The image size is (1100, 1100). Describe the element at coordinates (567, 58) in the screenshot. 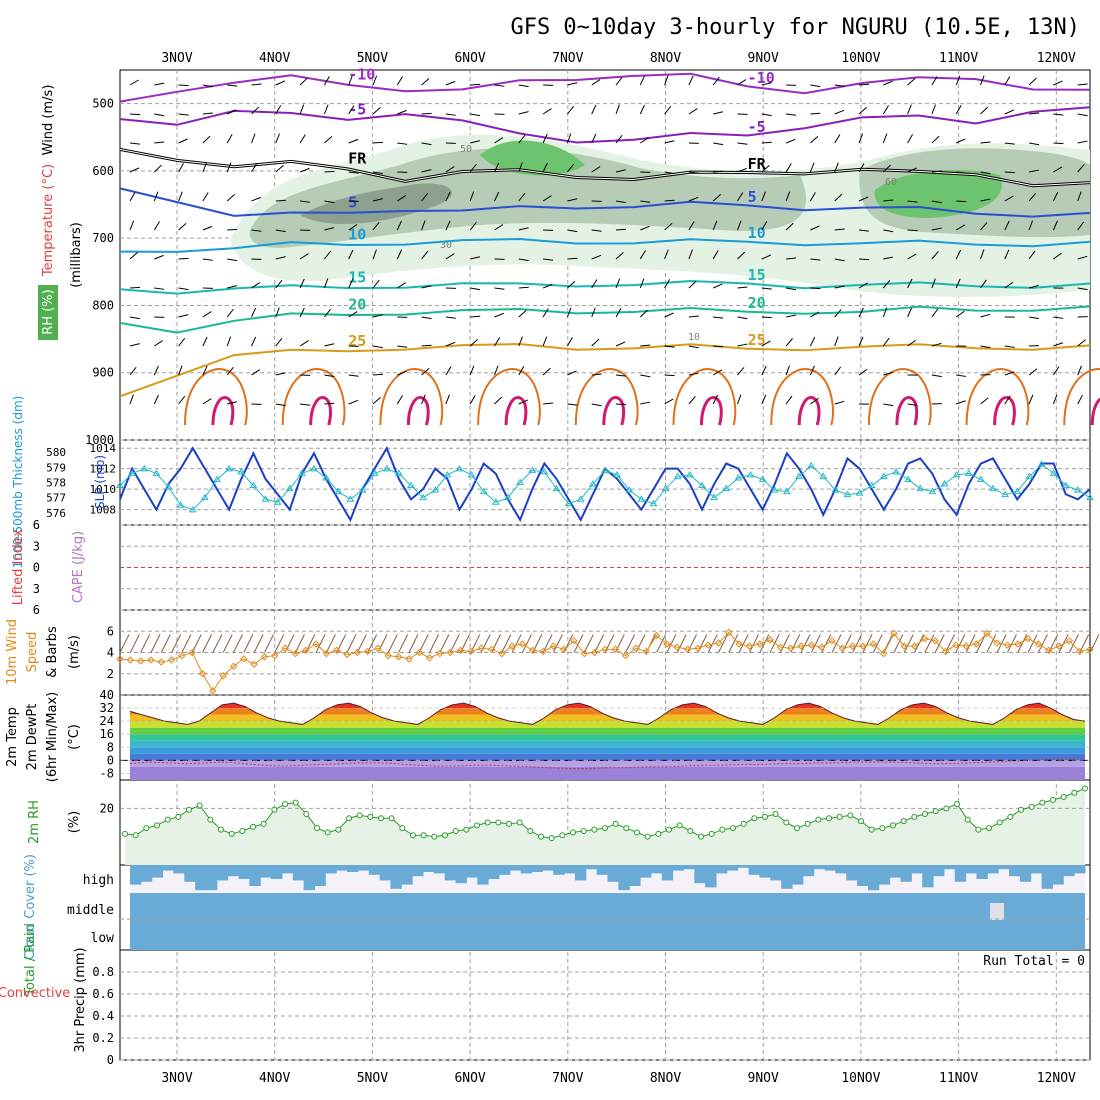

I see `date-tick-top: 7NOV` at that location.